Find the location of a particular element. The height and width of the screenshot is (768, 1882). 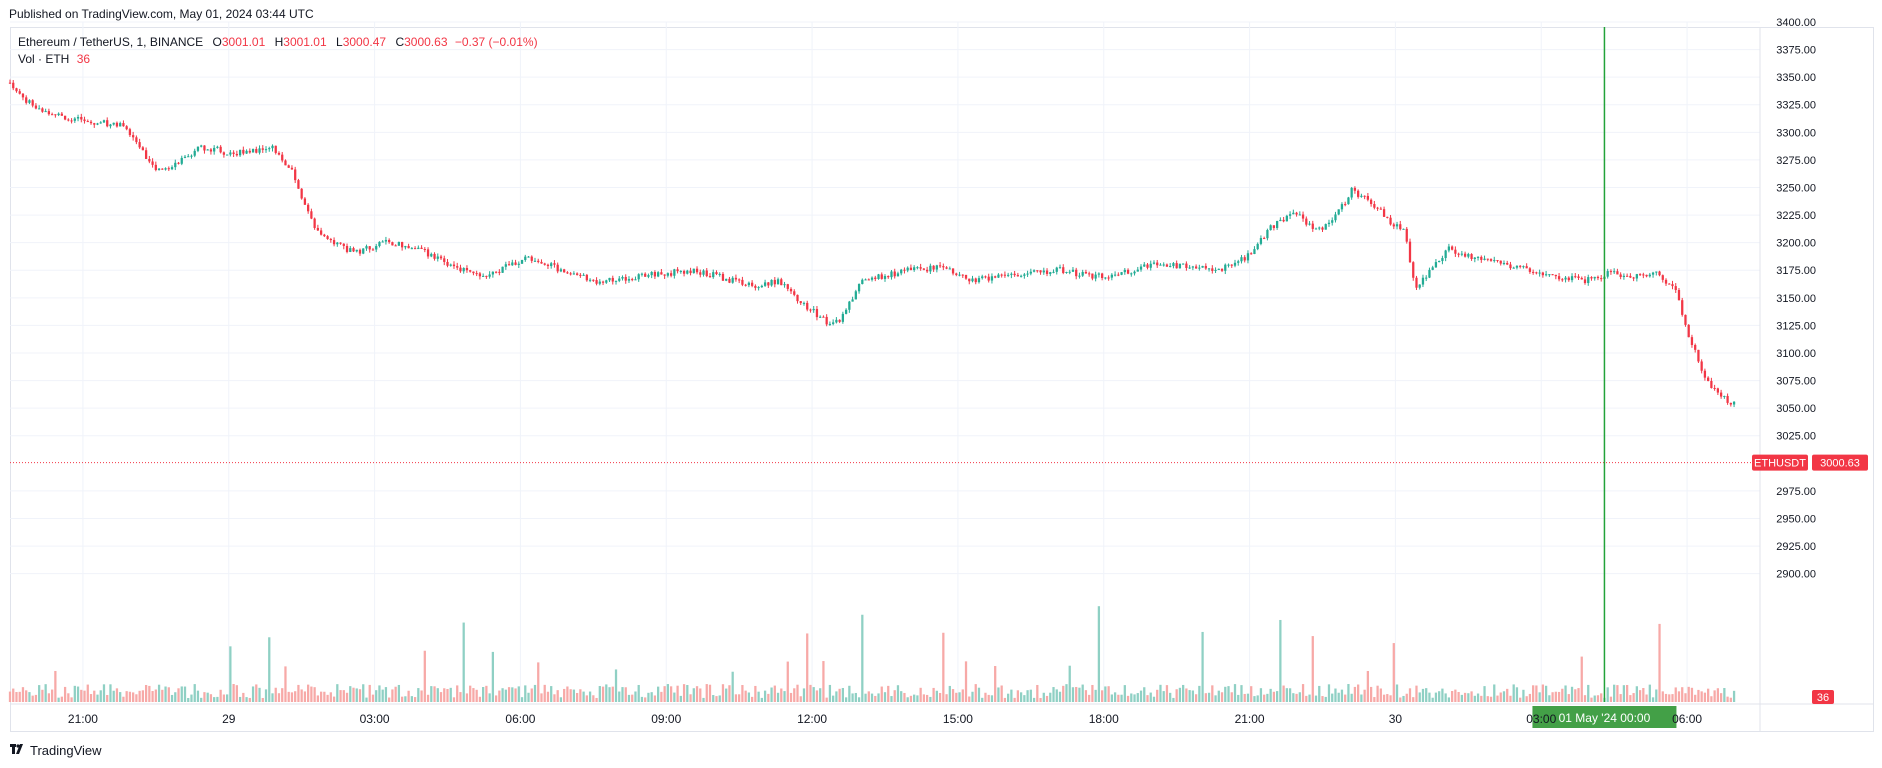

y-tick-label: 3150.00 is located at coordinates (1796, 299).